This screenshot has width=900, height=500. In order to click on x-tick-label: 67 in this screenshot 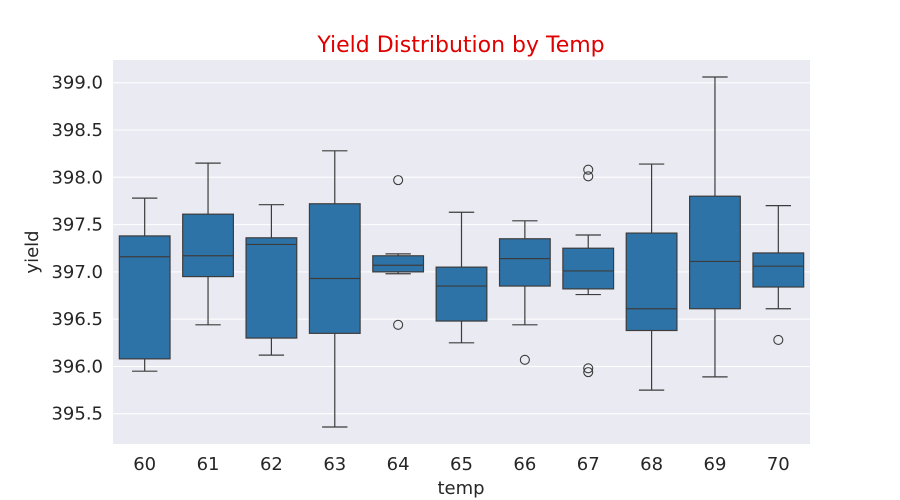, I will do `click(588, 464)`.